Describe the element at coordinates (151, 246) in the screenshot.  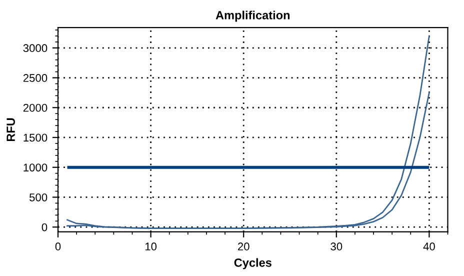
I see `x-tick-label: 10` at that location.